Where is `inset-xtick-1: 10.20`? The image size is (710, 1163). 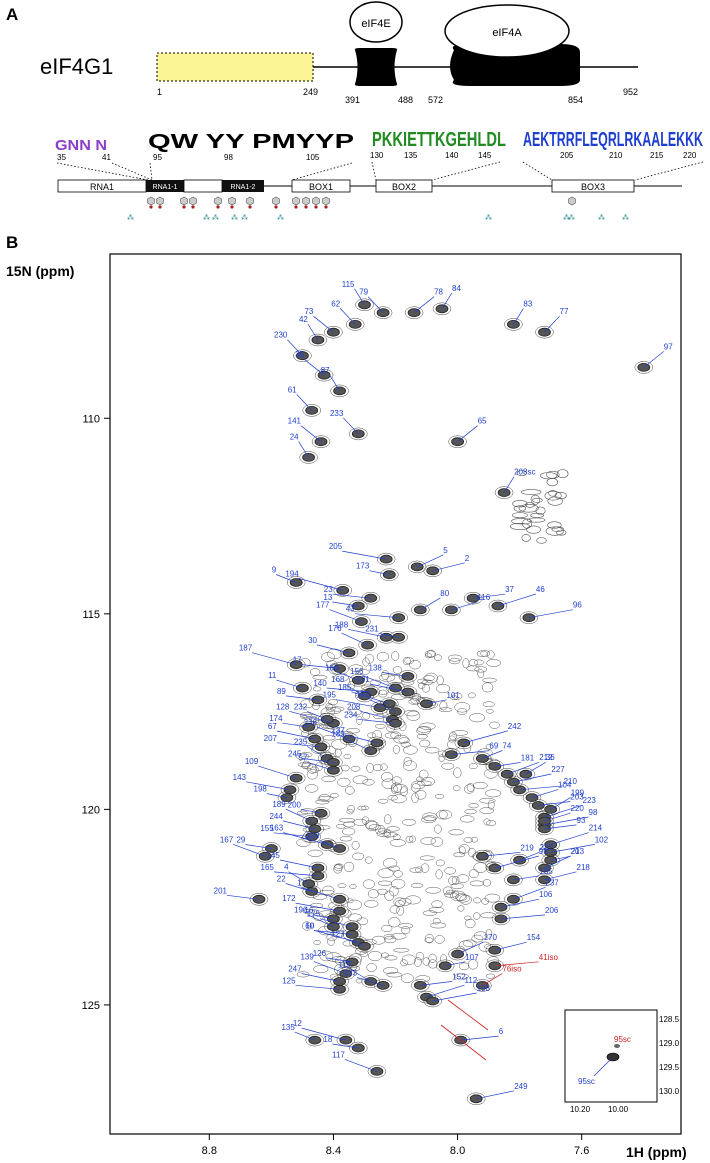 inset-xtick-1: 10.20 is located at coordinates (580, 1109).